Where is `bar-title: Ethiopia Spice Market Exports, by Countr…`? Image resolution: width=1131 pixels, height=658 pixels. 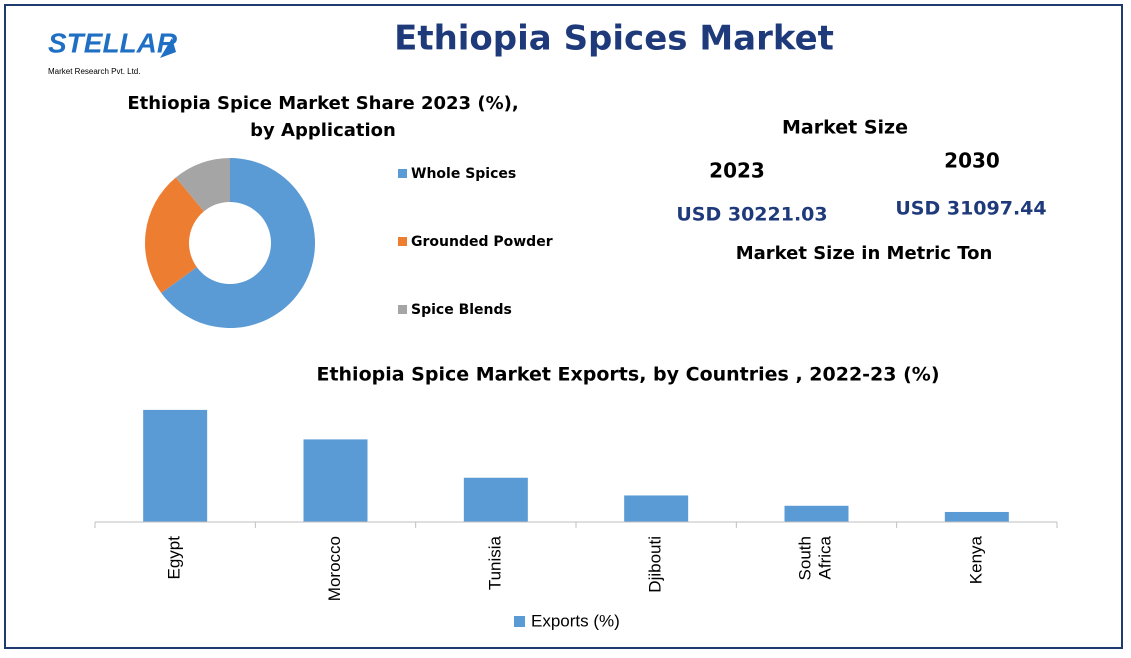
bar-title: Ethiopia Spice Market Exports, by Countr… is located at coordinates (627, 375).